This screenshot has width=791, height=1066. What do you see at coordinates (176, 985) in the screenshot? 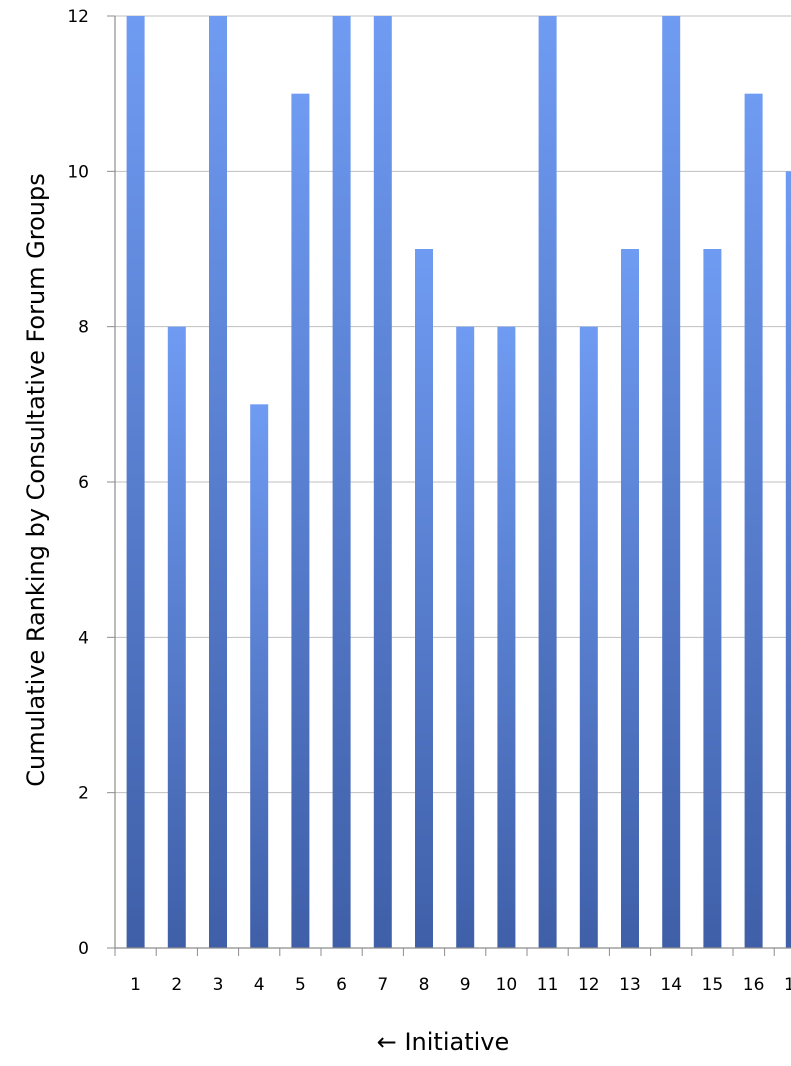
I see `x-tick-label: 2` at bounding box center [176, 985].